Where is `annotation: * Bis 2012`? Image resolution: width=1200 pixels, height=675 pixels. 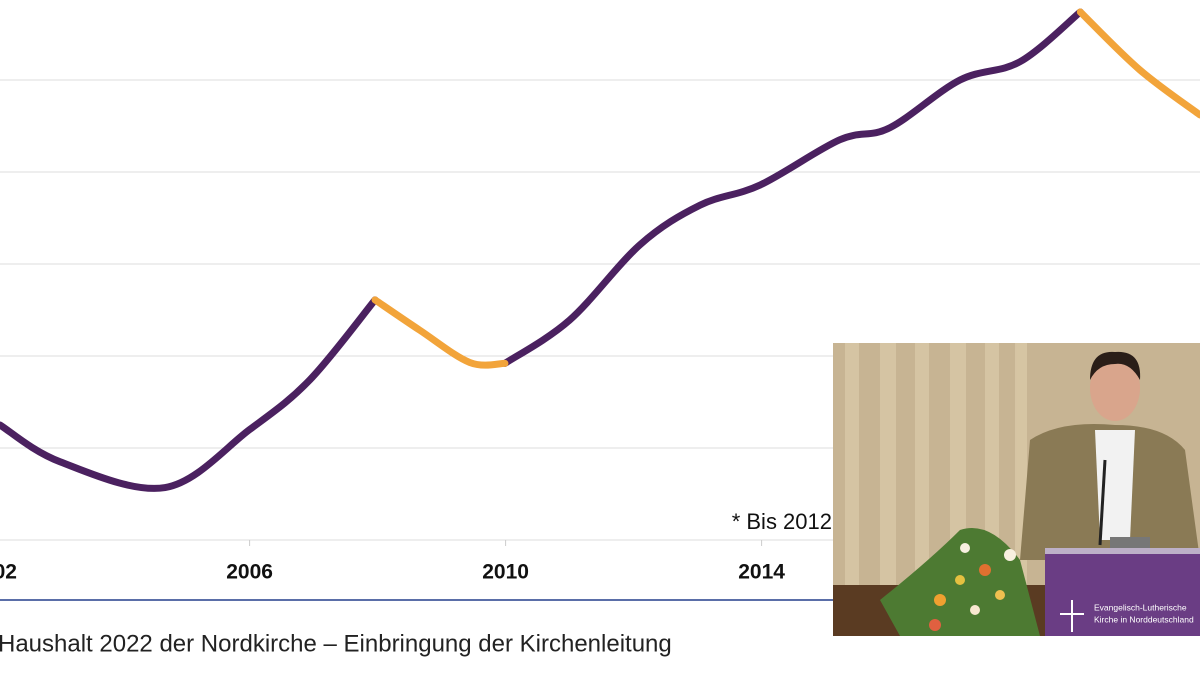
annotation: * Bis 2012 is located at coordinates (782, 521).